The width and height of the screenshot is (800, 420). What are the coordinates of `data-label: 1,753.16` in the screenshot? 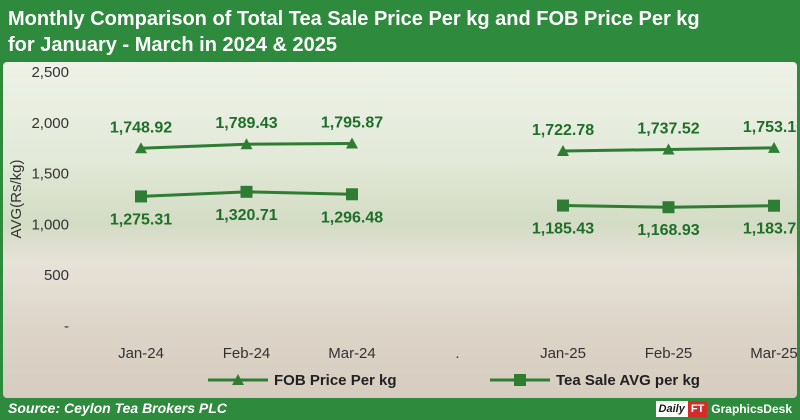 It's located at (770, 127).